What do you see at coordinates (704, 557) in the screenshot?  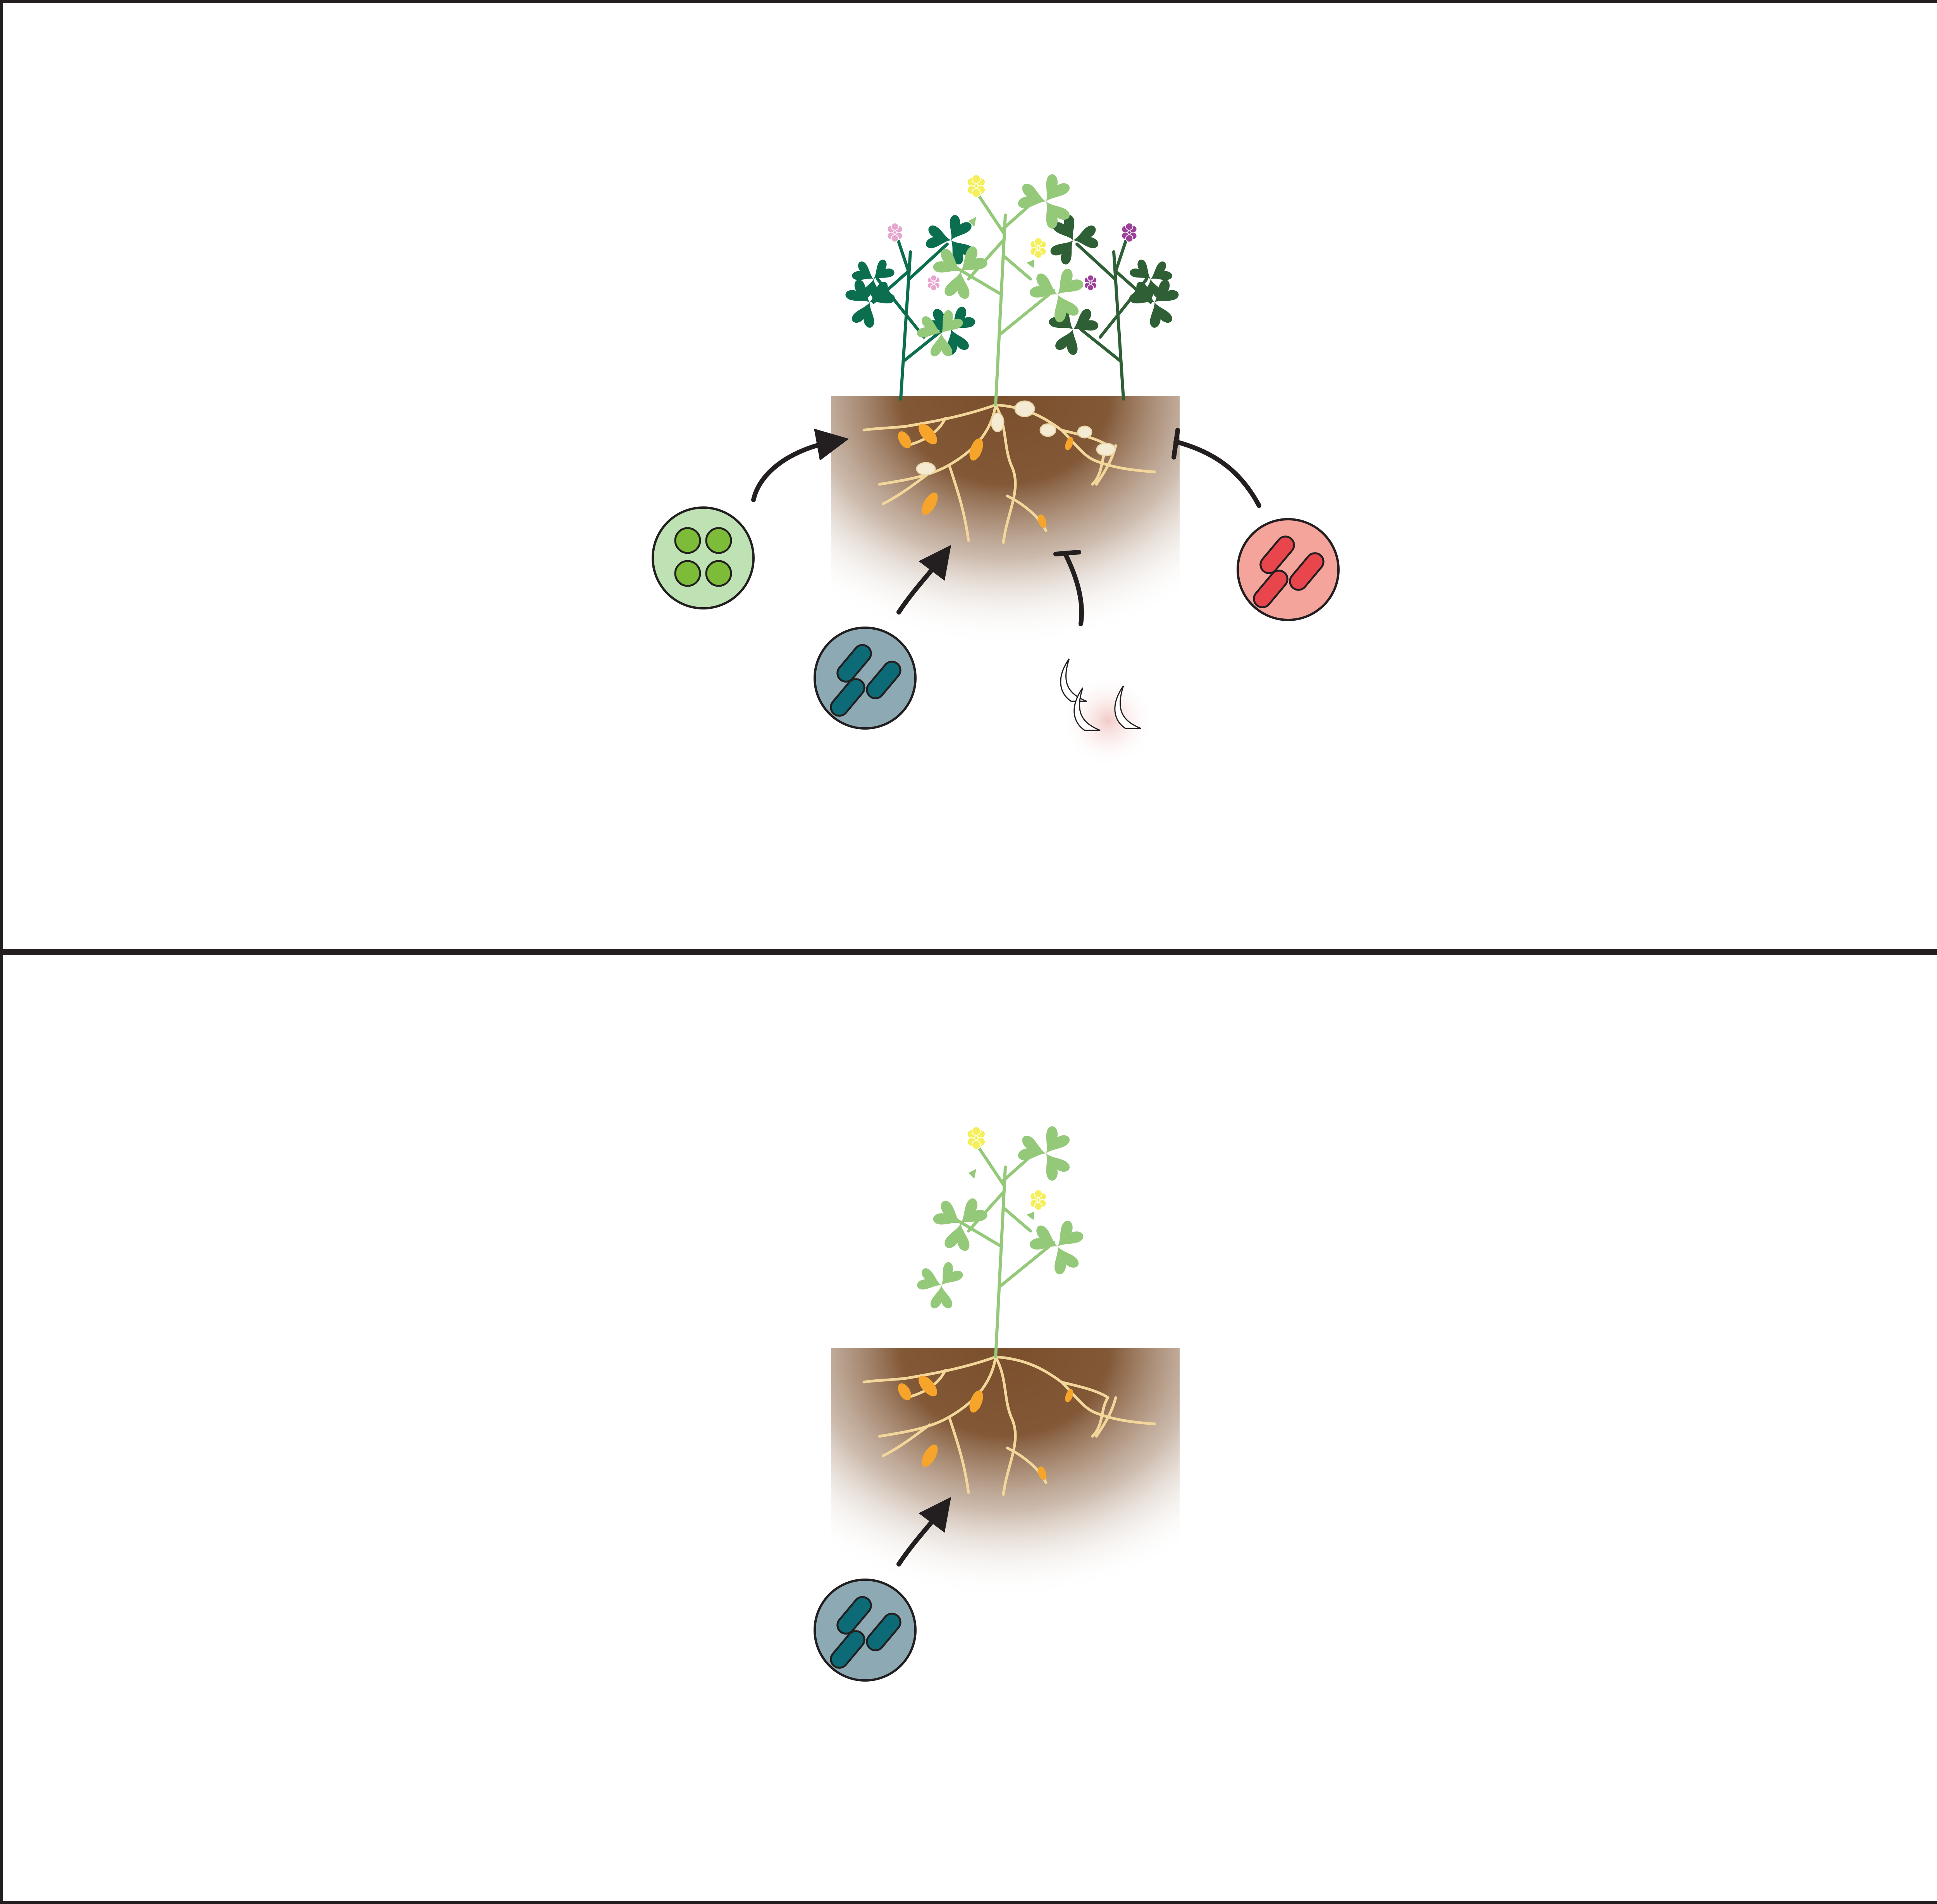 I see `cocci-bacteria-icon` at bounding box center [704, 557].